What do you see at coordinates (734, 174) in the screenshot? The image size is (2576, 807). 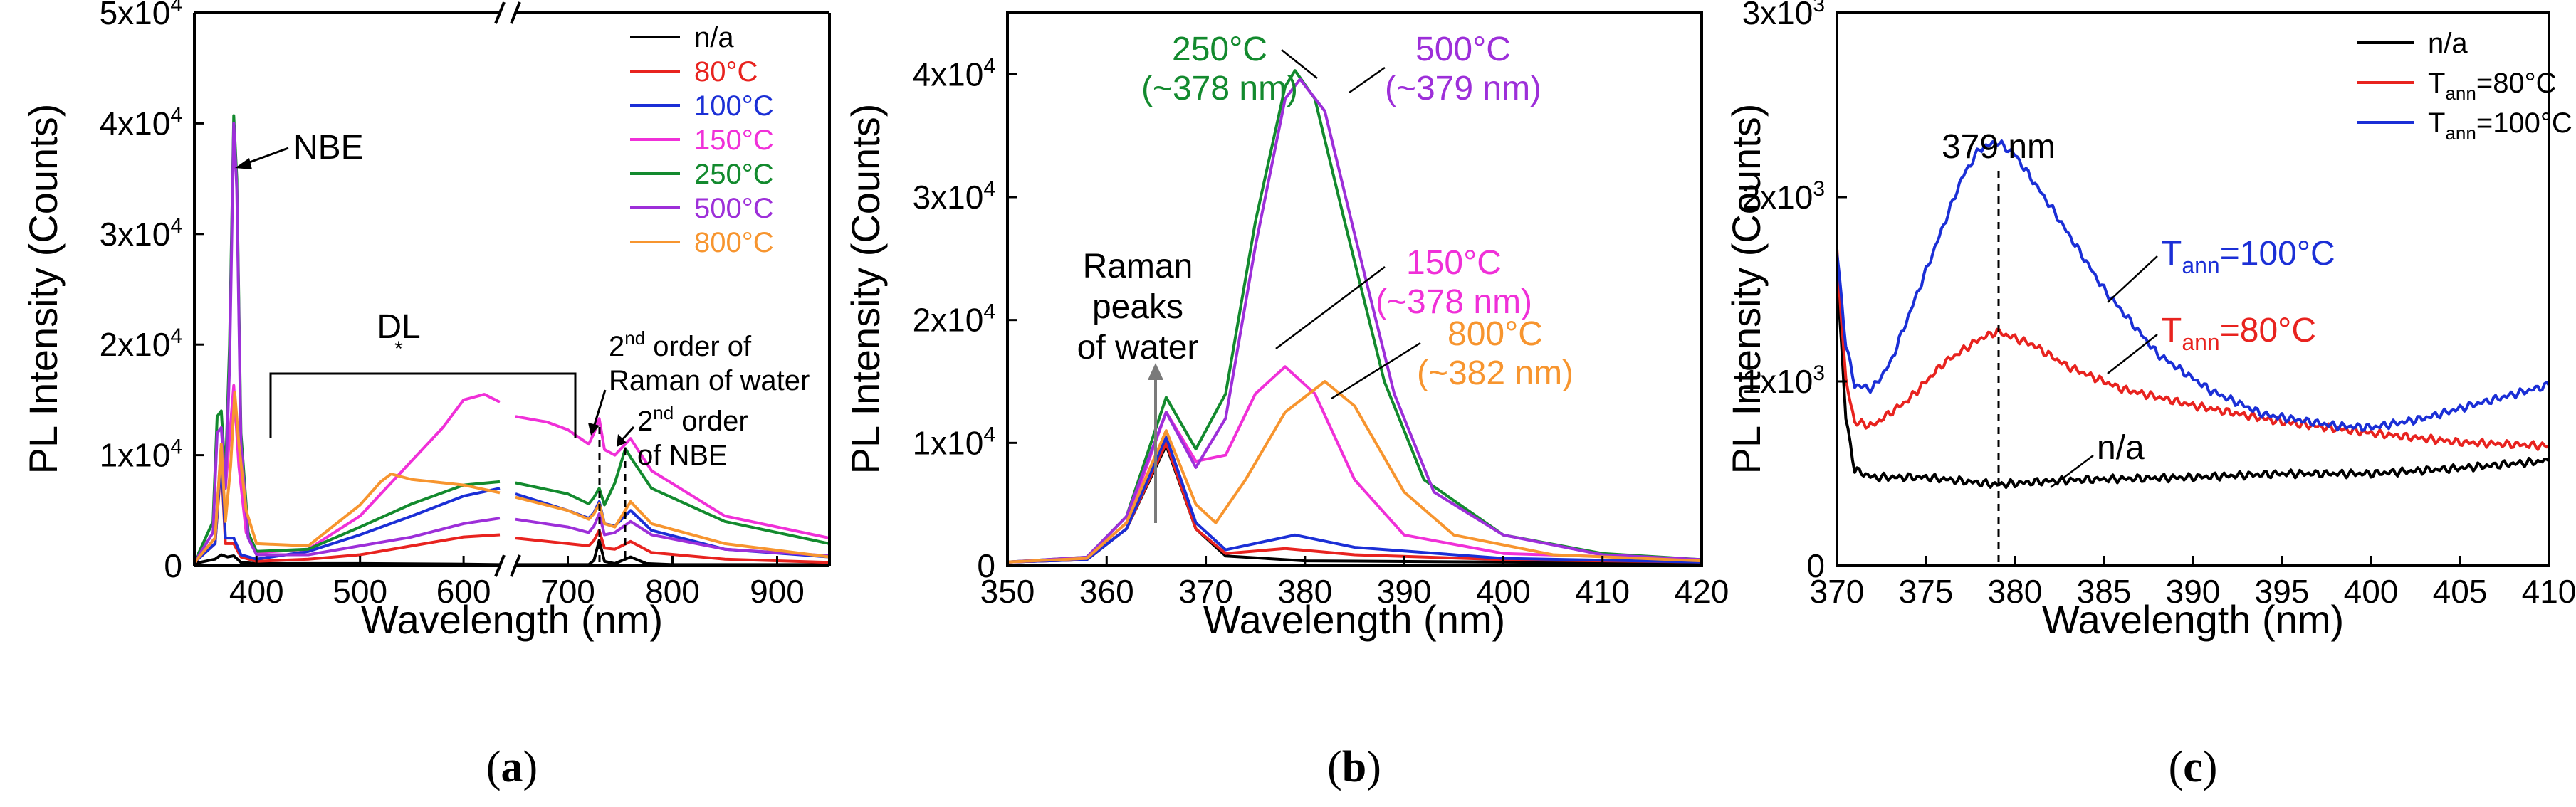 I see `chart-a-legend-label: 250°C` at bounding box center [734, 174].